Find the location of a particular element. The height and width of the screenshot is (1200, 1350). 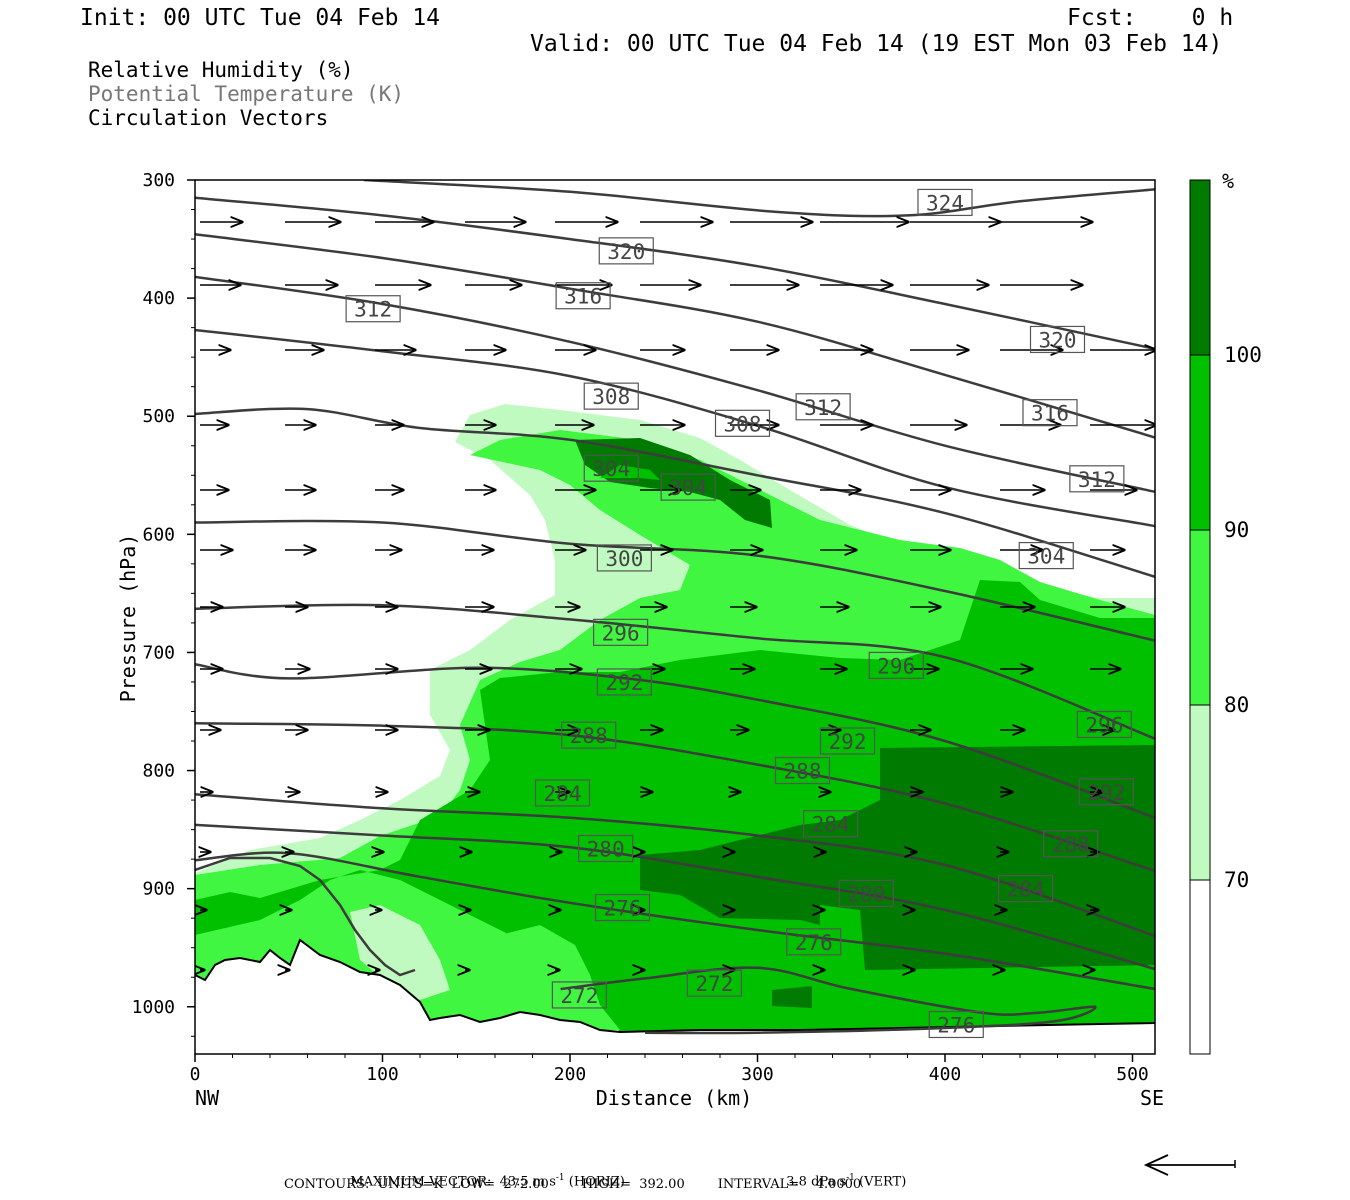

rh-80-patch is located at coordinates (560, 977).